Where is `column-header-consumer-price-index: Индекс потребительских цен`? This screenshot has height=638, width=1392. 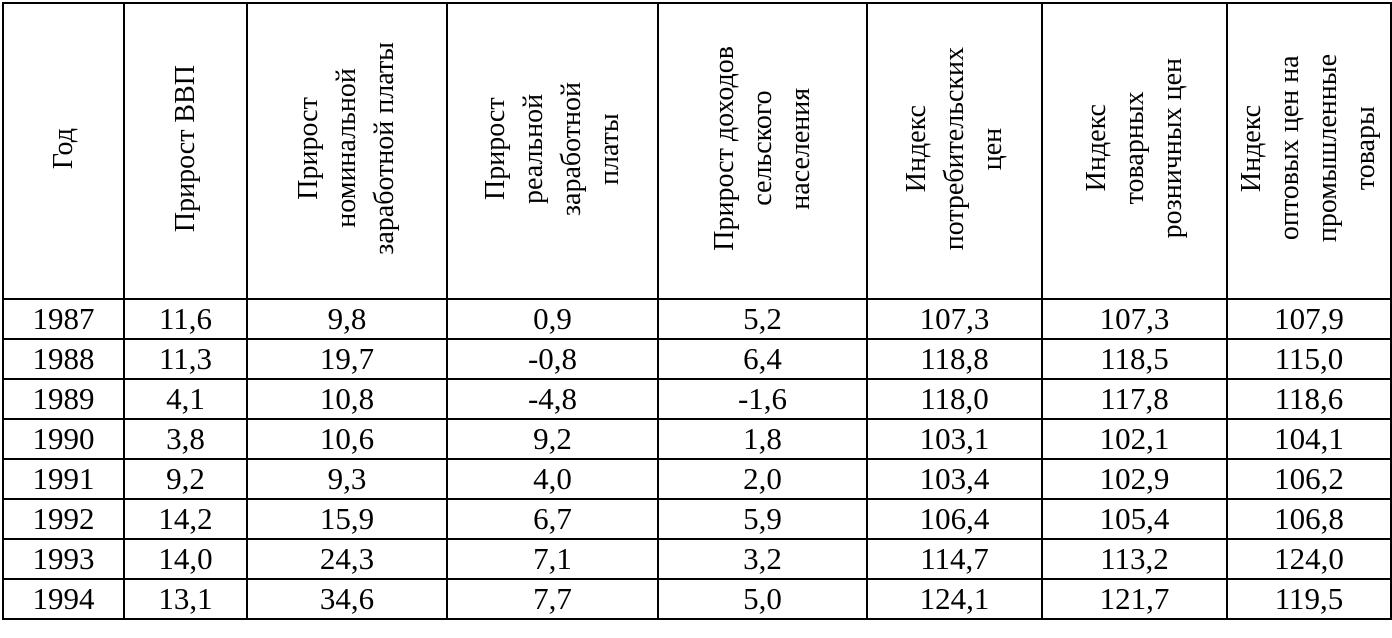 column-header-consumer-price-index: Индекс потребительских цен is located at coordinates (954, 151).